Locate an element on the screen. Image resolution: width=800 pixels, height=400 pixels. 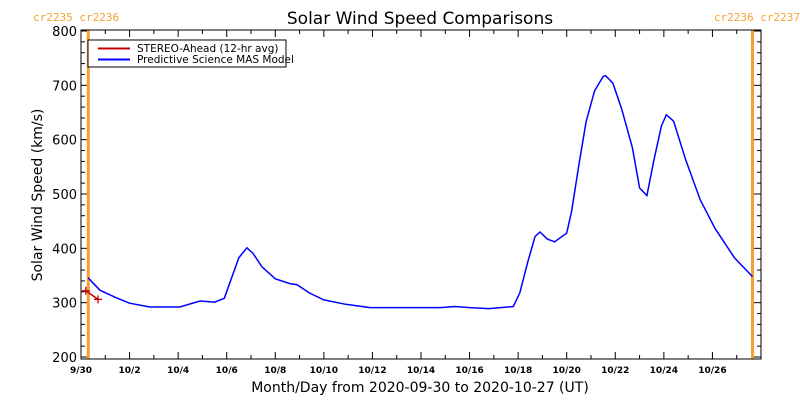
x-tick-label: 10/22 is located at coordinates (615, 371).